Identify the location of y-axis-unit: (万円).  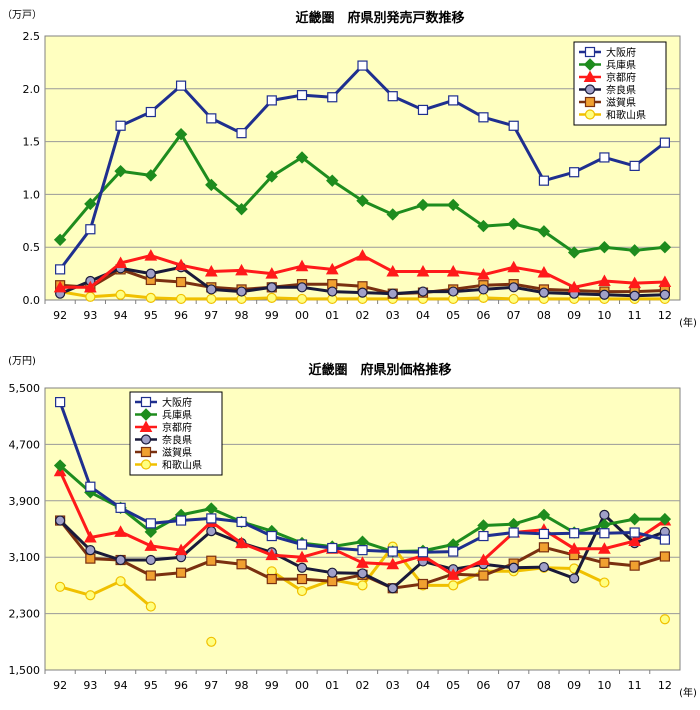
(22, 361).